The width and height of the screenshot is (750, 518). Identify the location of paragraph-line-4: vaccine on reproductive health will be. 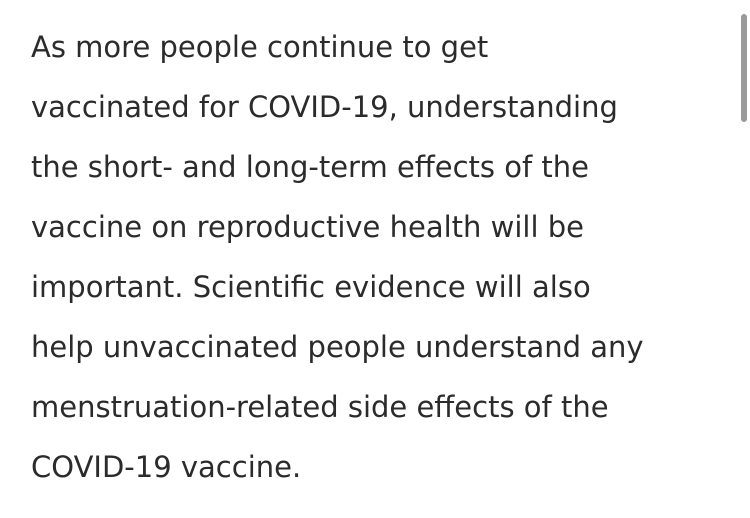
(307, 227).